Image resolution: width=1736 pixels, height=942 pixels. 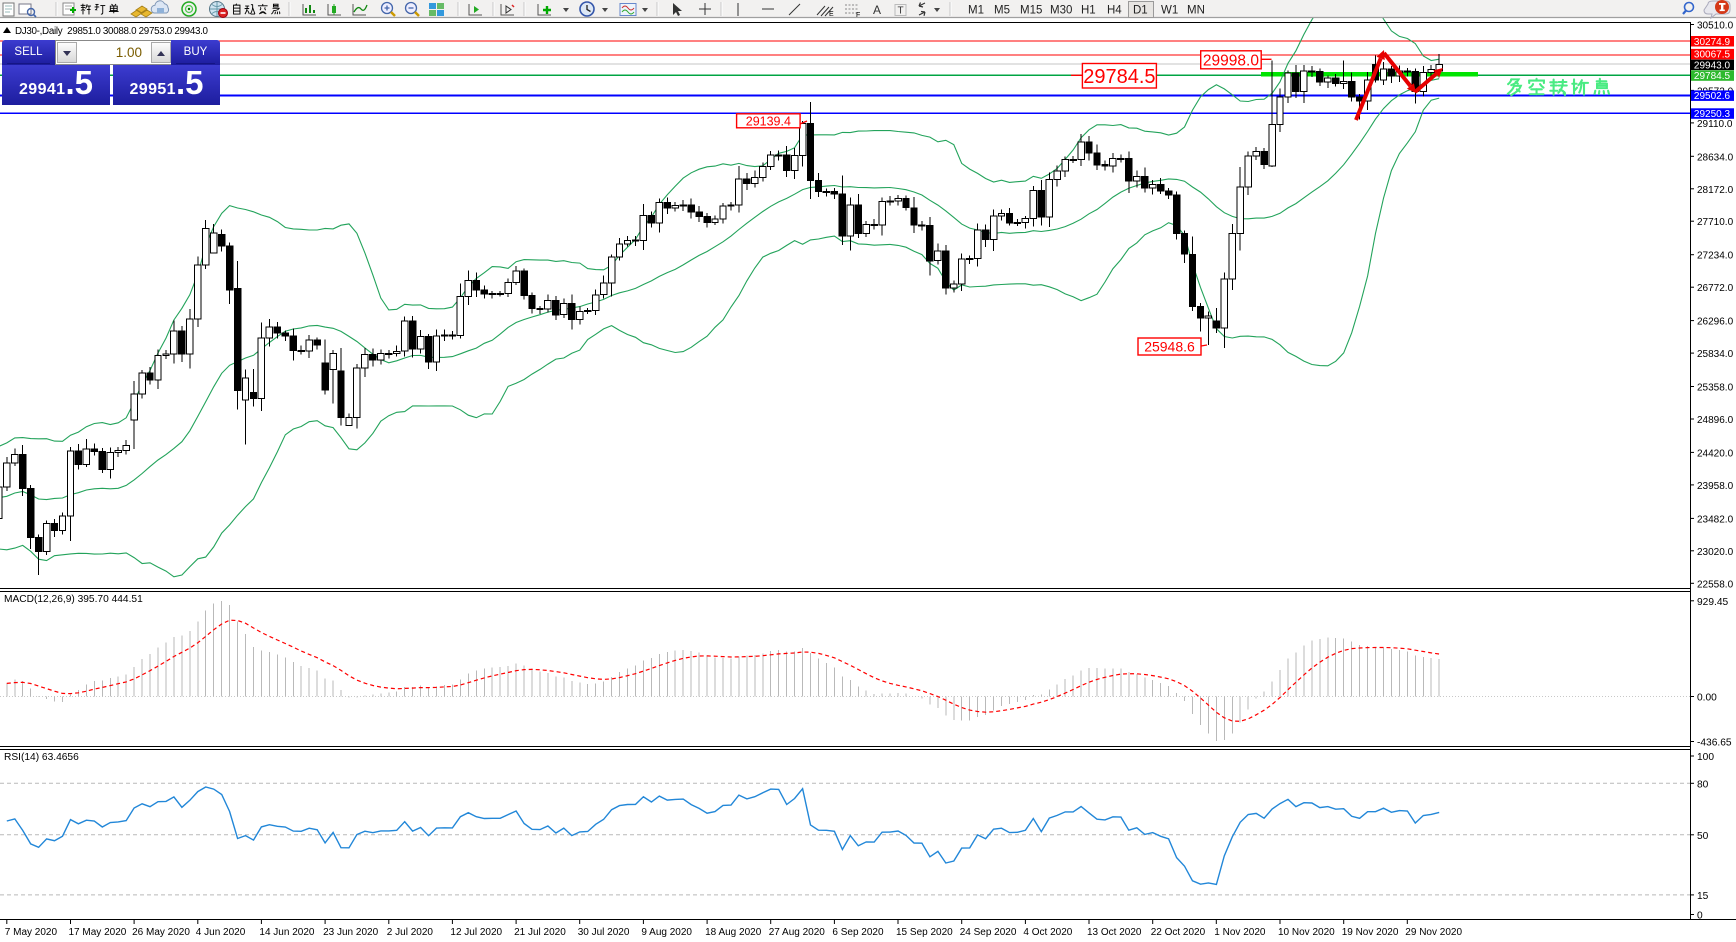 What do you see at coordinates (1240, 932) in the screenshot?
I see `svg-text: 1 Nov 2020` at bounding box center [1240, 932].